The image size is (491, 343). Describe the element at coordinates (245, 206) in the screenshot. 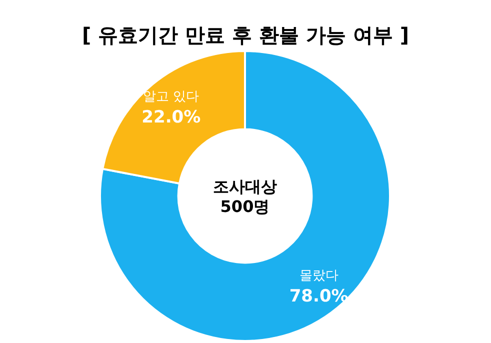

I see `text: 500명` at that location.